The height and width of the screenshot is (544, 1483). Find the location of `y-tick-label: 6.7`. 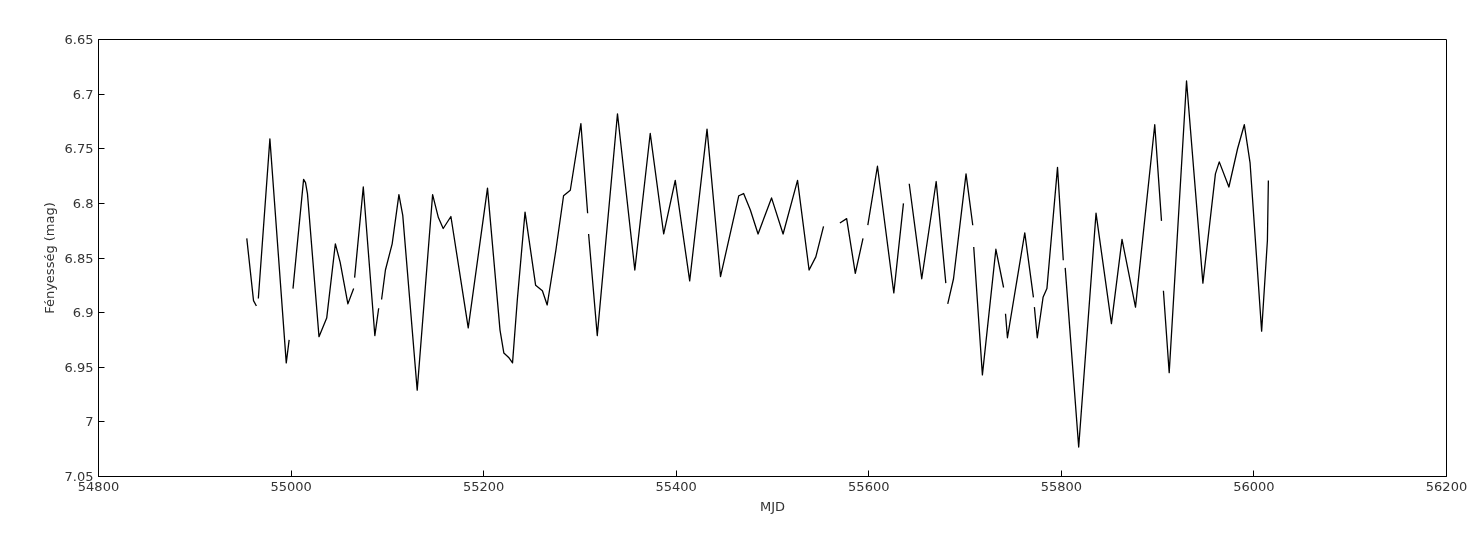

y-tick-label: 6.7 is located at coordinates (83, 94).